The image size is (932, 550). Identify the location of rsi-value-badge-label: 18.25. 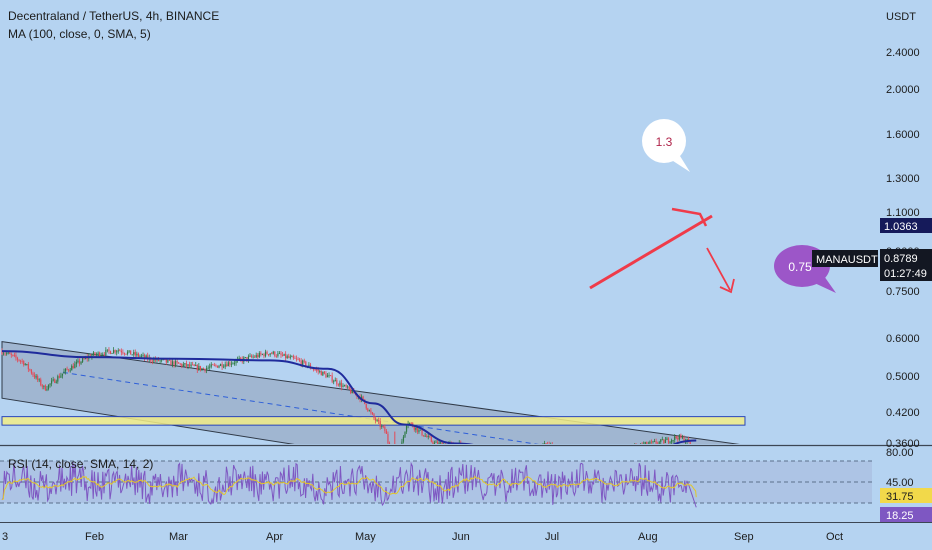
(900, 516).